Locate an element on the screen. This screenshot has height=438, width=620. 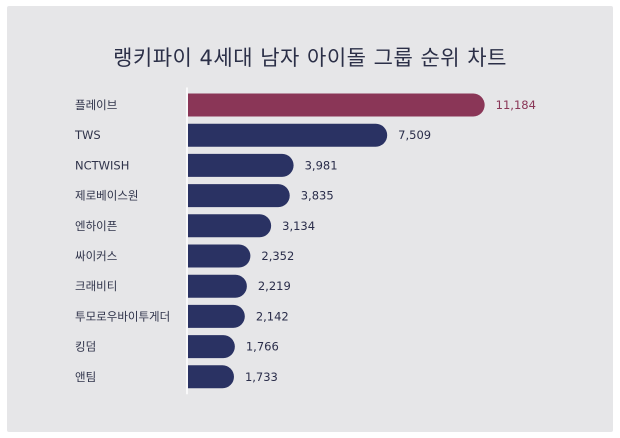
category-label: NCTWISH is located at coordinates (102, 165).